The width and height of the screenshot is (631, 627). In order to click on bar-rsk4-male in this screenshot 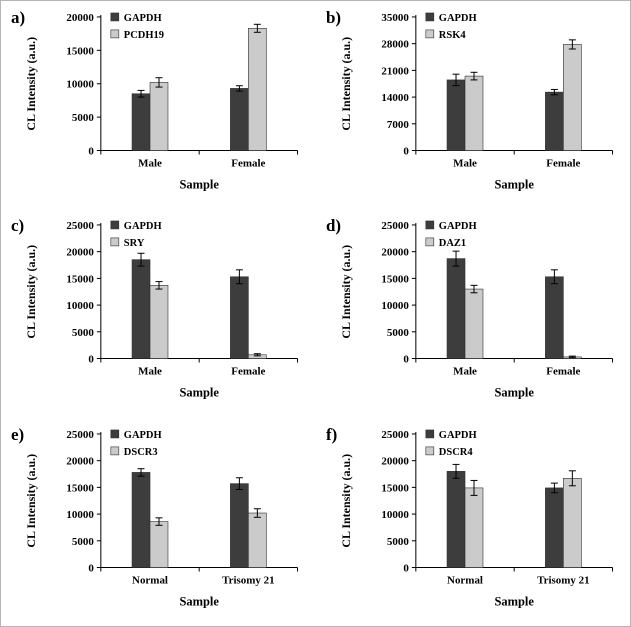, I will do `click(473, 113)`.